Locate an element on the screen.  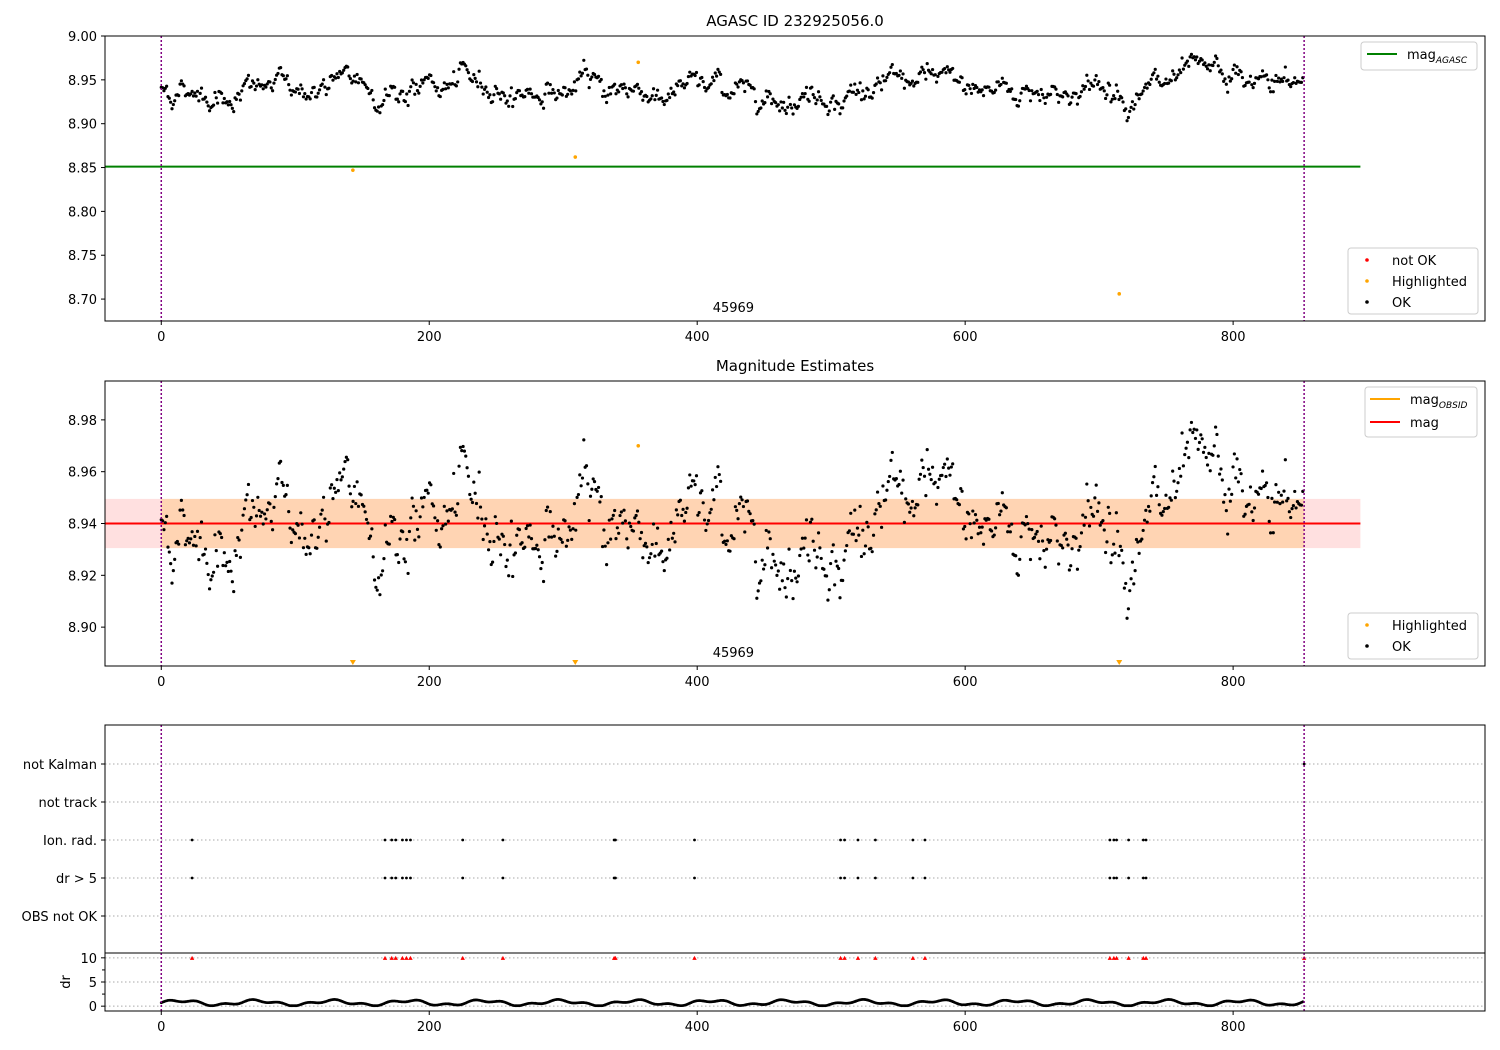
highlighted-point is located at coordinates (575, 157).